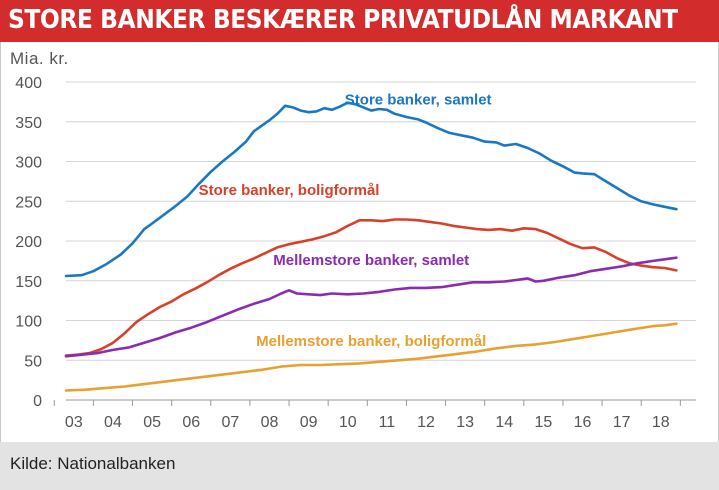 The width and height of the screenshot is (719, 490). Describe the element at coordinates (371, 341) in the screenshot. I see `series-label: Mellemstore banker, boligformål` at that location.